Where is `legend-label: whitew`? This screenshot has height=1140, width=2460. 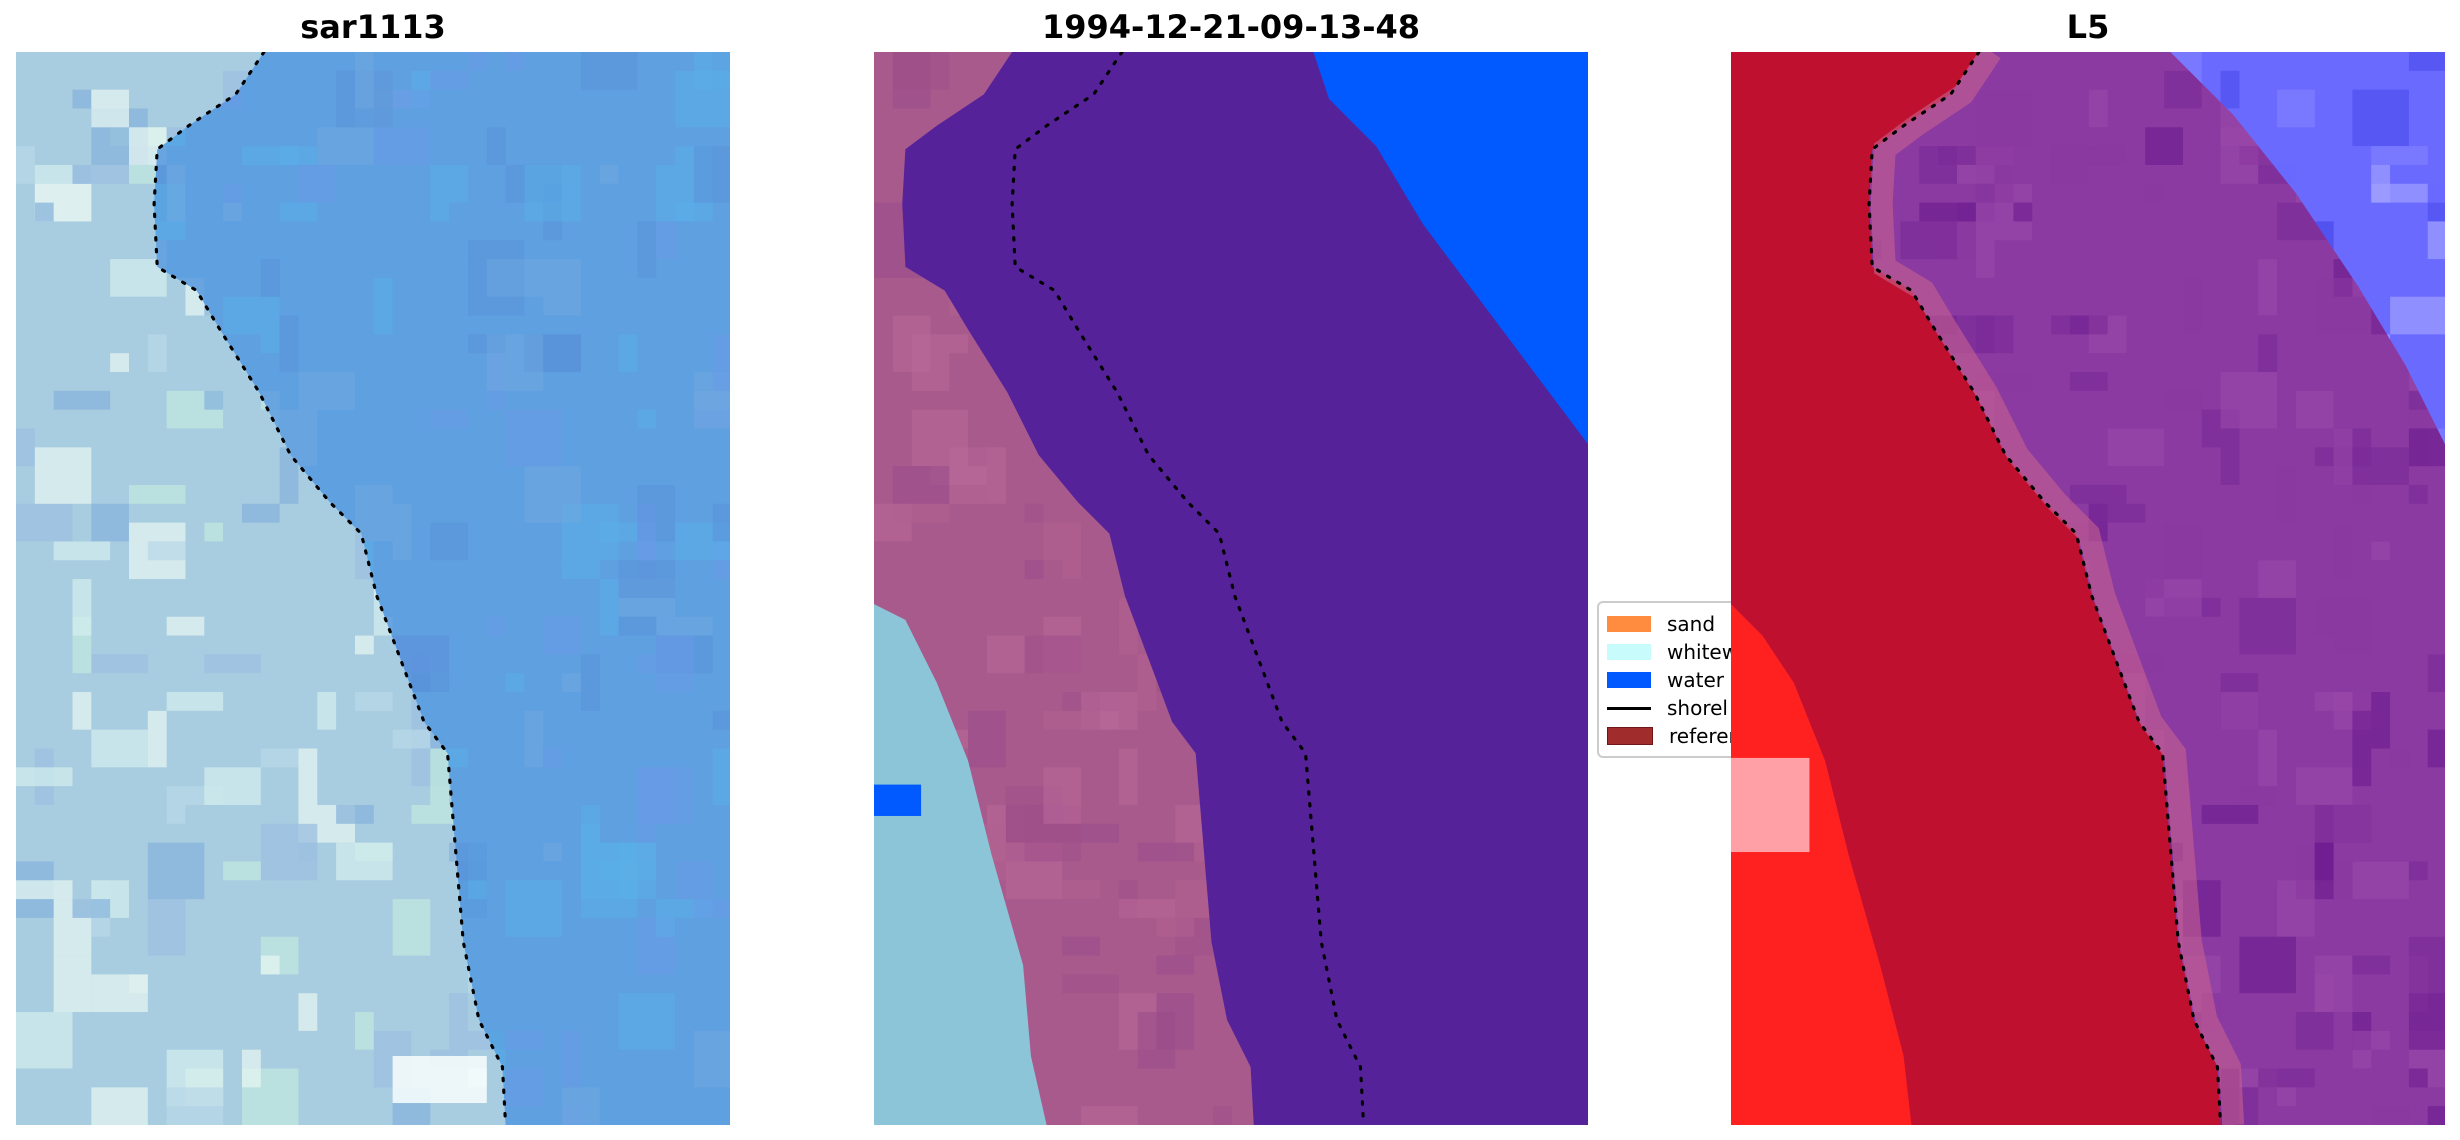 legend-label: whitew is located at coordinates (1703, 652).